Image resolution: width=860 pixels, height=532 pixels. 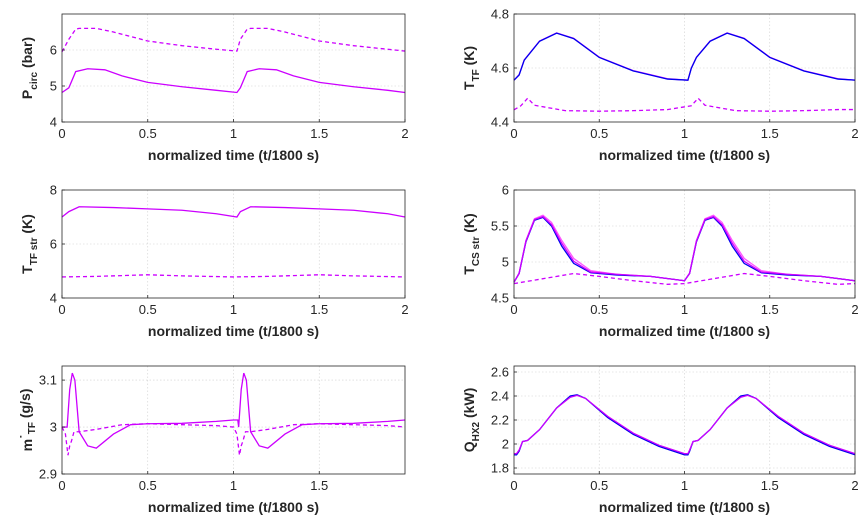 What do you see at coordinates (471, 243) in the screenshot?
I see `y-axis-label: TCS str (K)` at bounding box center [471, 243].